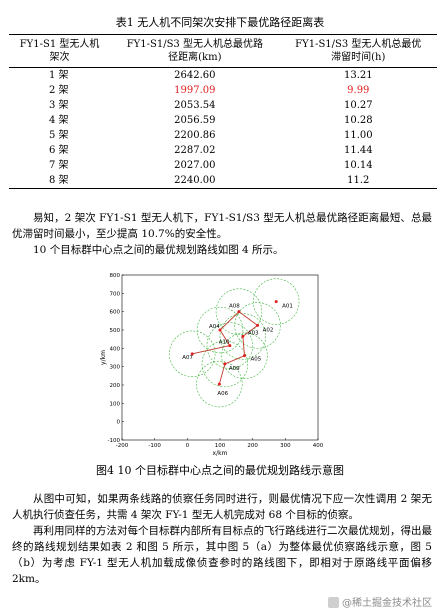 The width and height of the screenshot is (440, 613). Describe the element at coordinates (358, 120) in the screenshot. I see `cell-time: 10.28` at that location.